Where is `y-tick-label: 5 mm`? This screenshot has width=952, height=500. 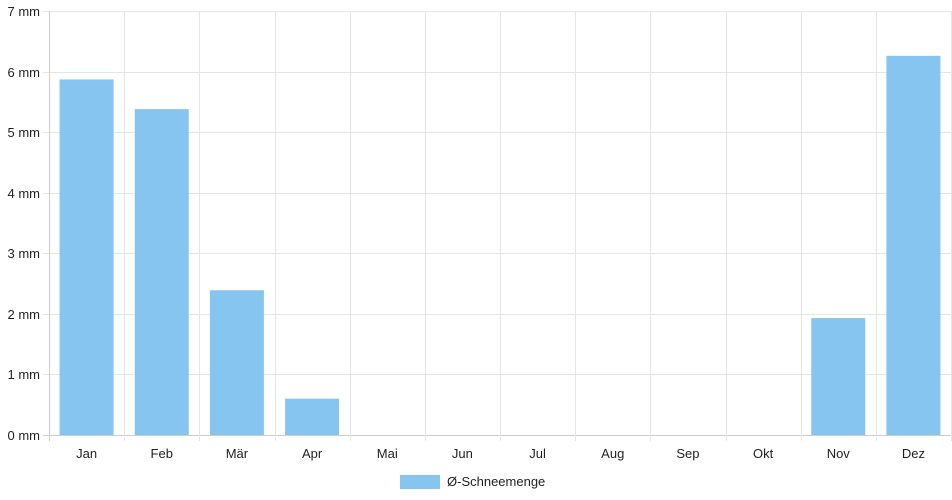 y-tick-label: 5 mm is located at coordinates (24, 132).